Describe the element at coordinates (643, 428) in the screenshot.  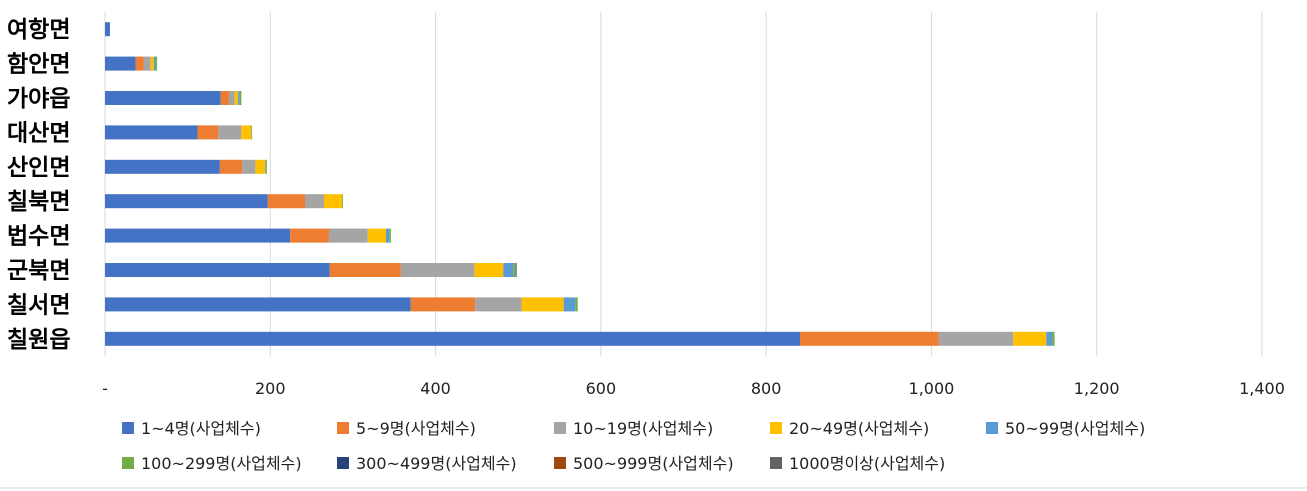
I see `legend-label: 10~19명(사업체수)` at that location.